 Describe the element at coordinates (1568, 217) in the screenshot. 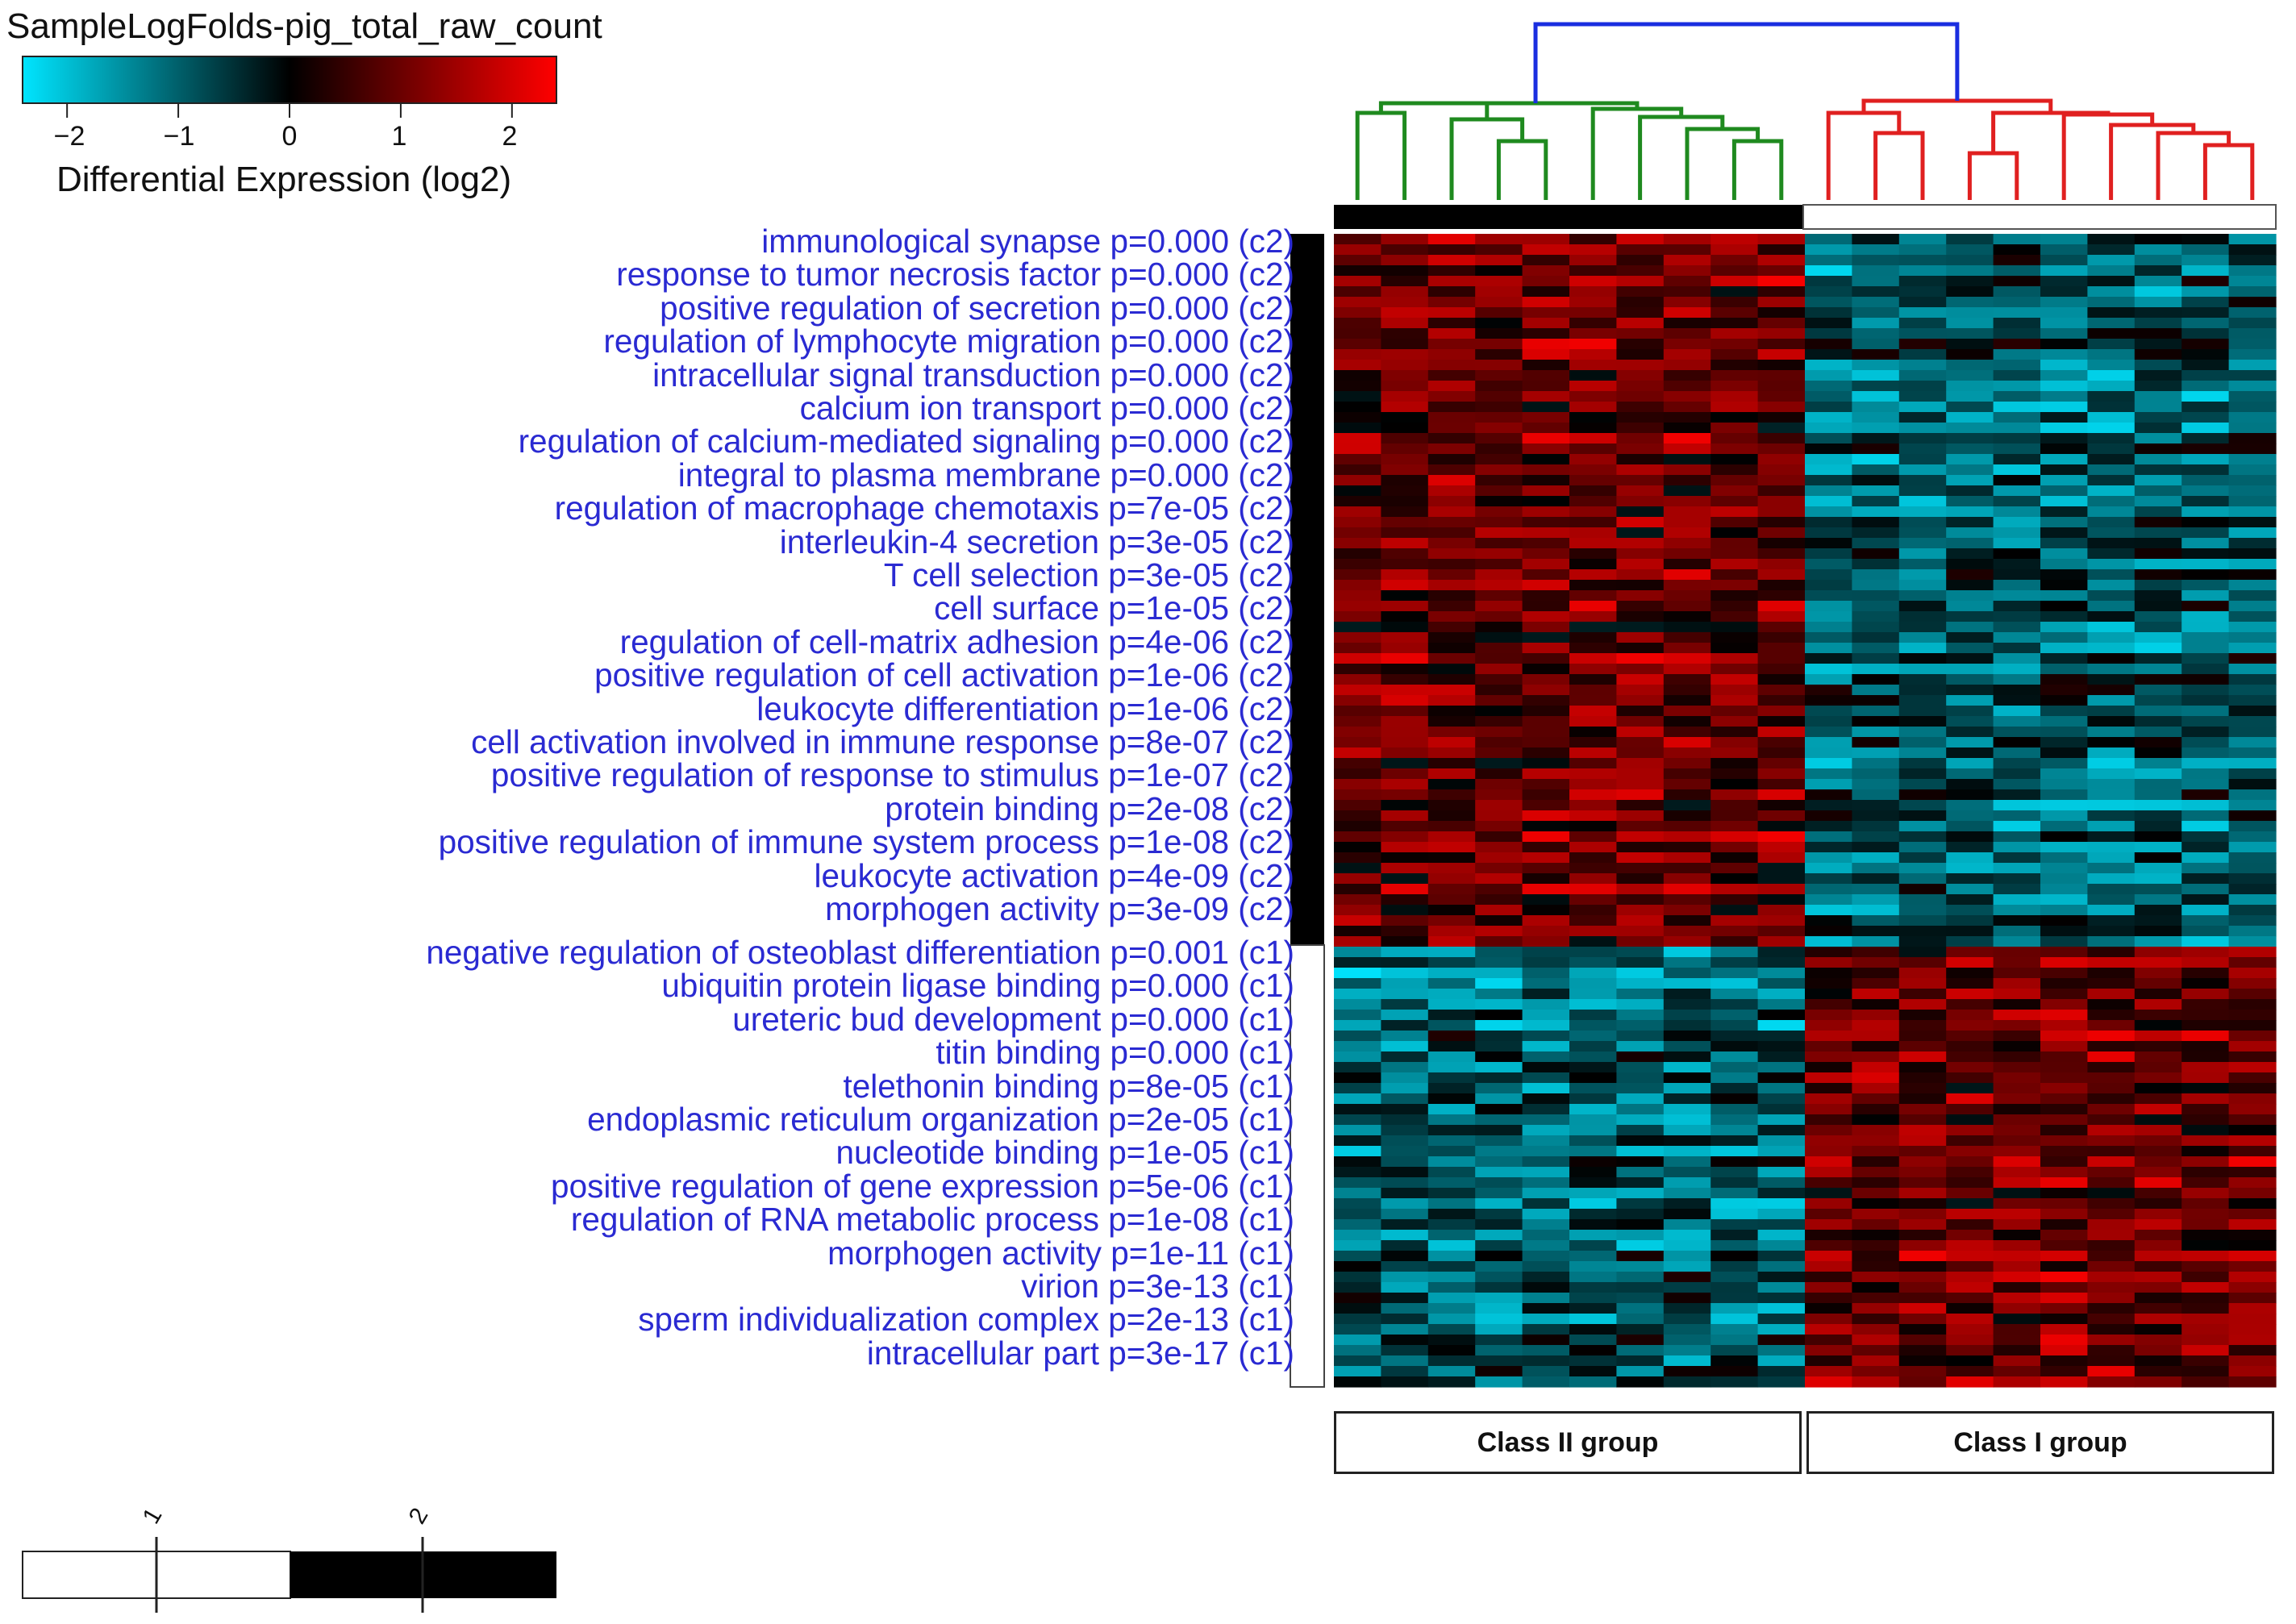

I see `column-class-bar-class-ii` at that location.